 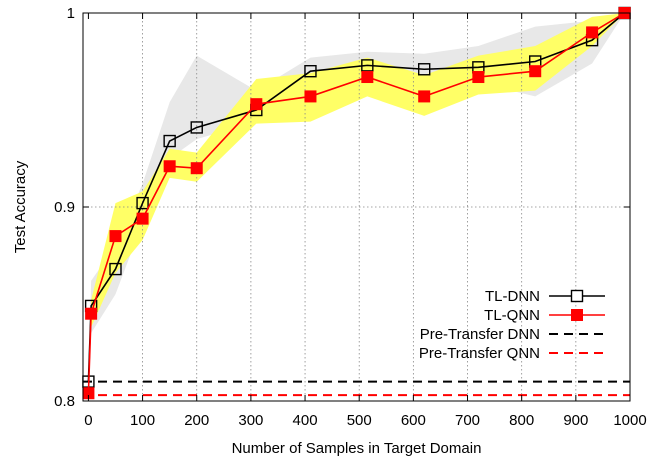 I want to click on x-tick-label: 700, so click(x=467, y=420).